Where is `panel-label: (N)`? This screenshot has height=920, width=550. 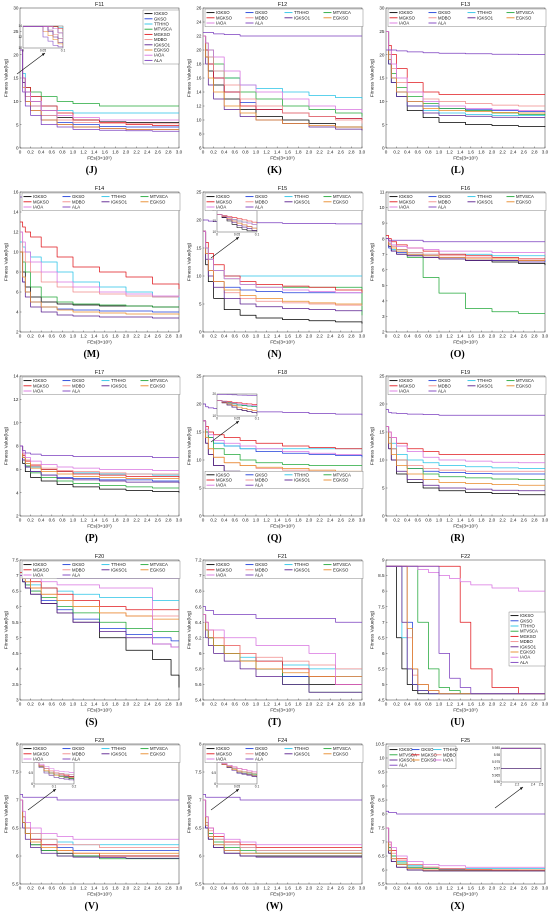
panel-label: (N) is located at coordinates (274, 354).